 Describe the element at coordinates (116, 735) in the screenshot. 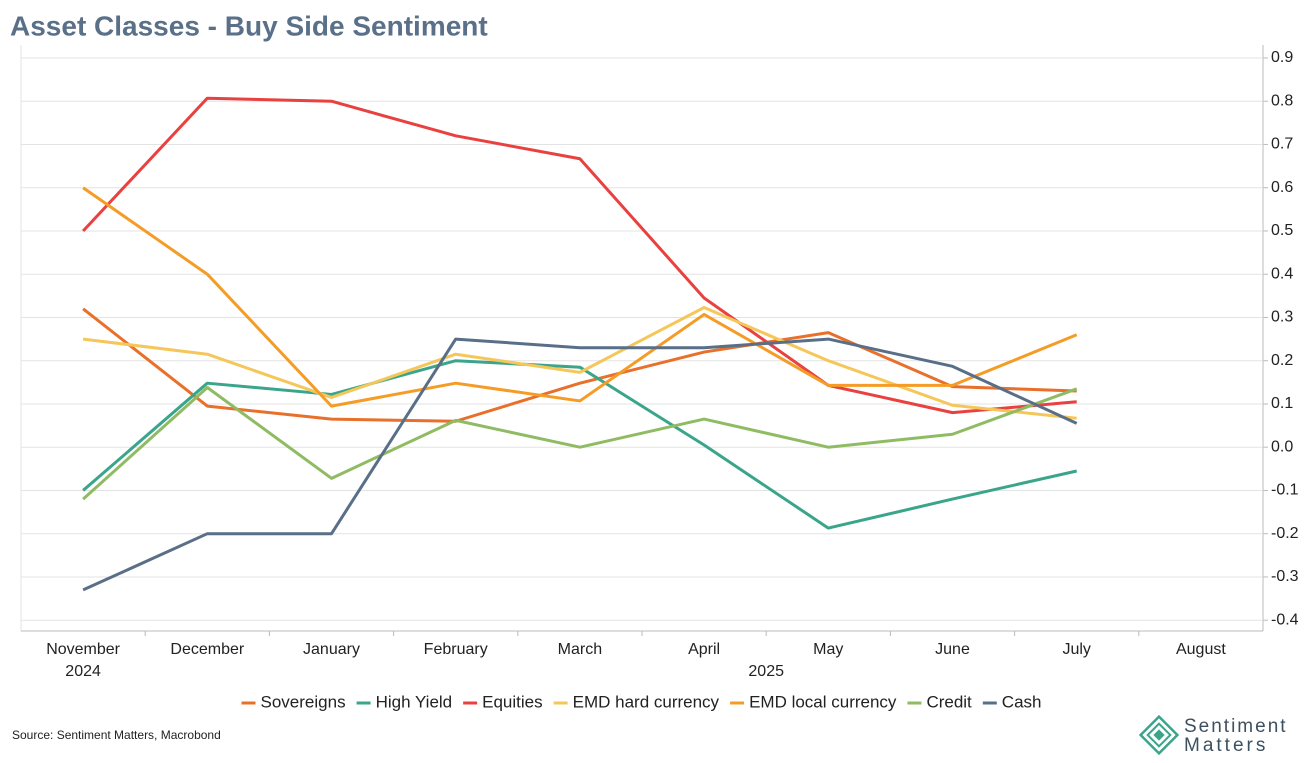

I see `source: Source: Sentiment Matters, Macrobond` at that location.